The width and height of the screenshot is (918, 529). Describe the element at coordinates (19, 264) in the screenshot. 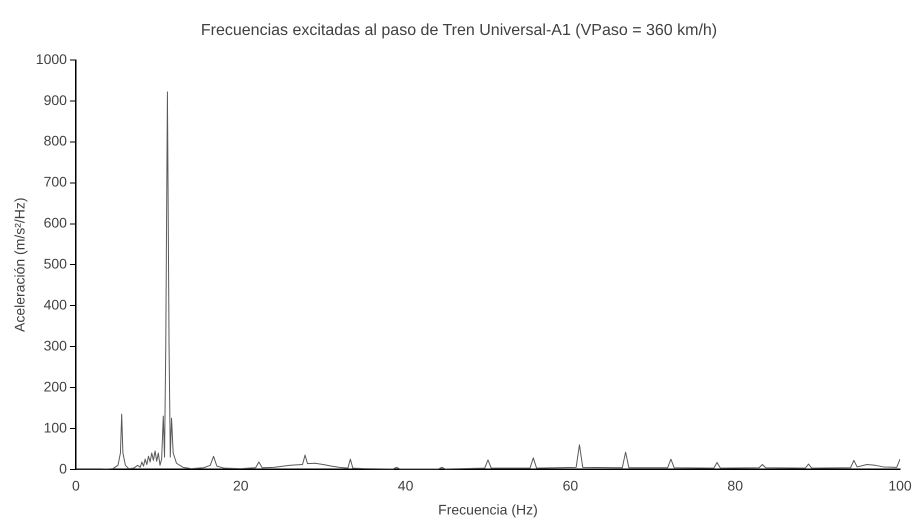

I see `y-axis-title: Aceleración (m/s²/Hz)` at that location.